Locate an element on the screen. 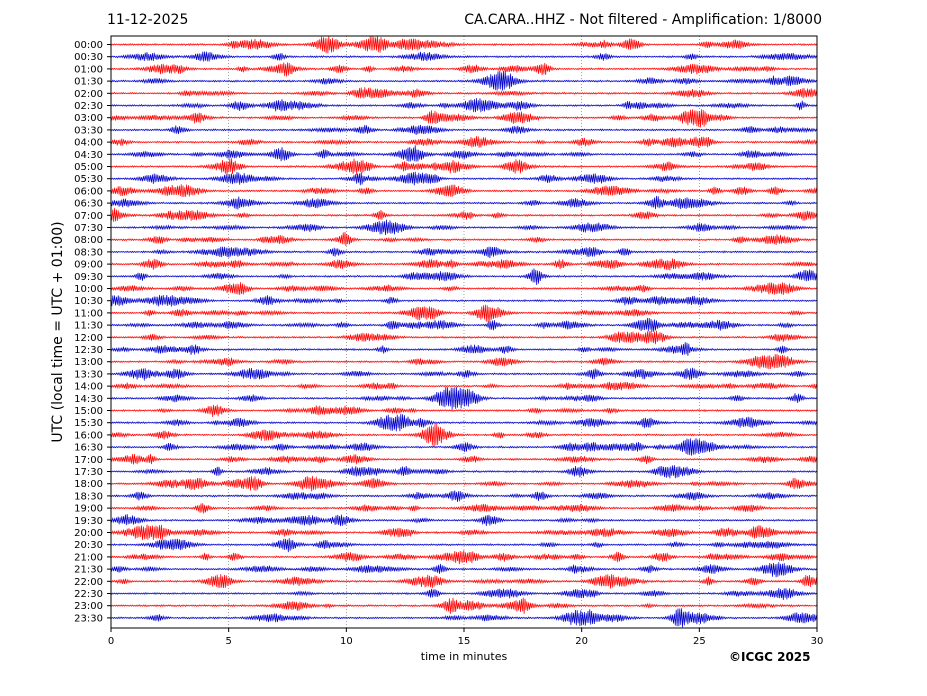 The image size is (927, 696). y-tick-label: 09:30 is located at coordinates (88, 277).